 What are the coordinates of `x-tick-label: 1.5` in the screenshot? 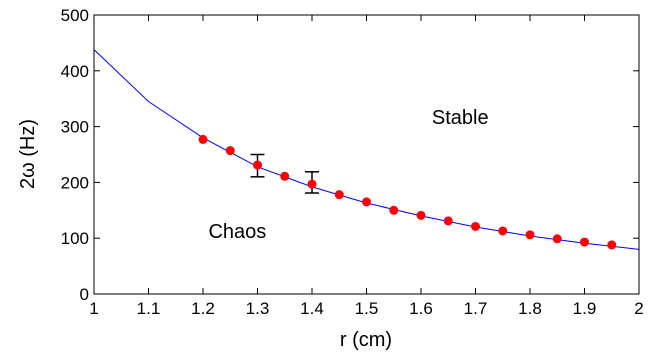 It's located at (367, 308).